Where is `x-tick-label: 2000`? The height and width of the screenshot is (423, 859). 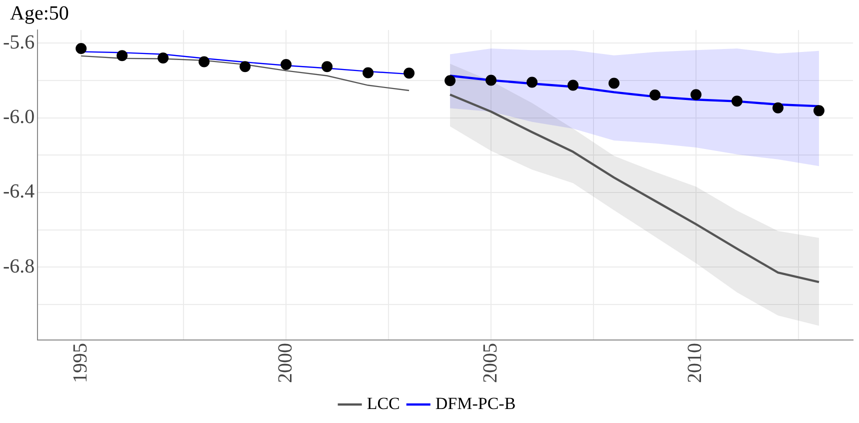
x-tick-label: 2000 is located at coordinates (285, 363).